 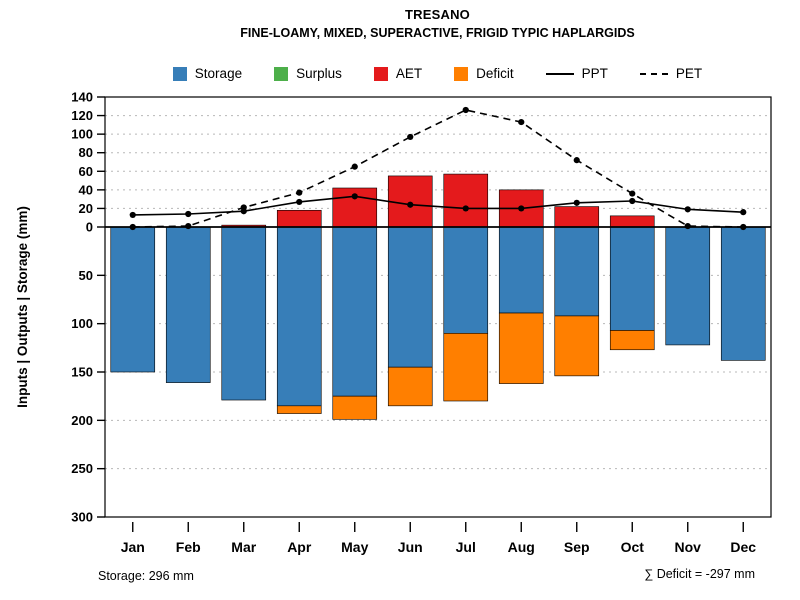 What do you see at coordinates (466, 547) in the screenshot?
I see `month-label: Jul` at bounding box center [466, 547].